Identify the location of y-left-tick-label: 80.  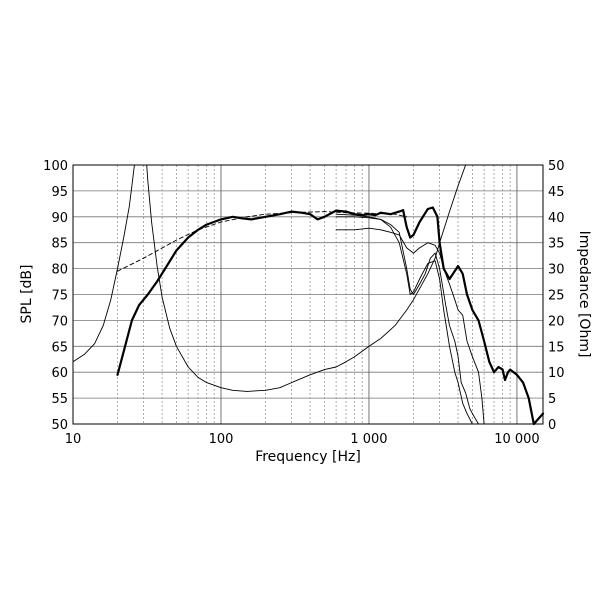
(59, 270).